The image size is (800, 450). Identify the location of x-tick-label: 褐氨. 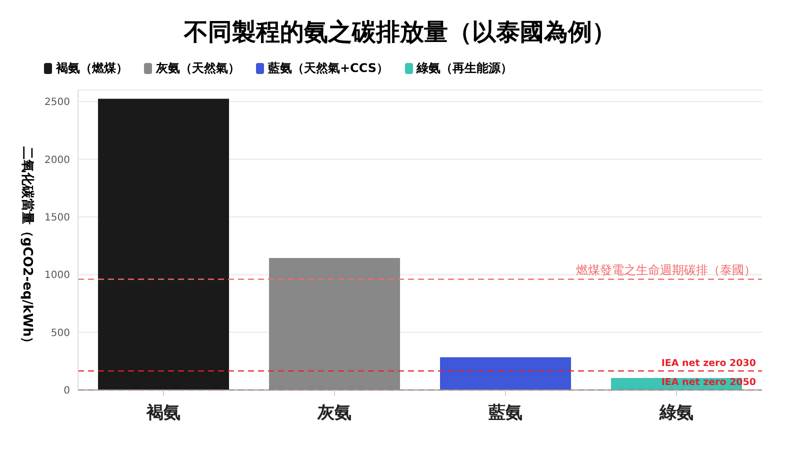
(163, 413).